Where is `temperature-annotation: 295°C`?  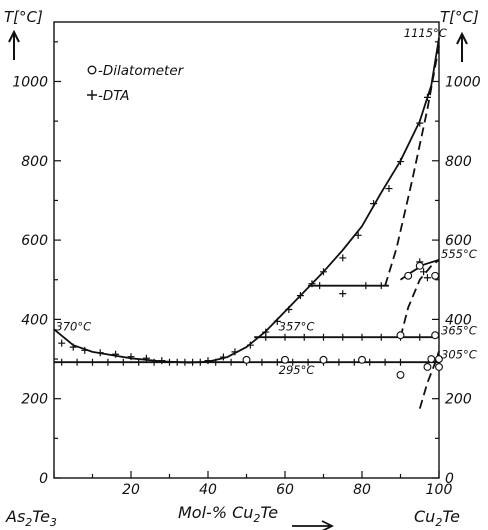
temperature-annotation: 295°C is located at coordinates (297, 370).